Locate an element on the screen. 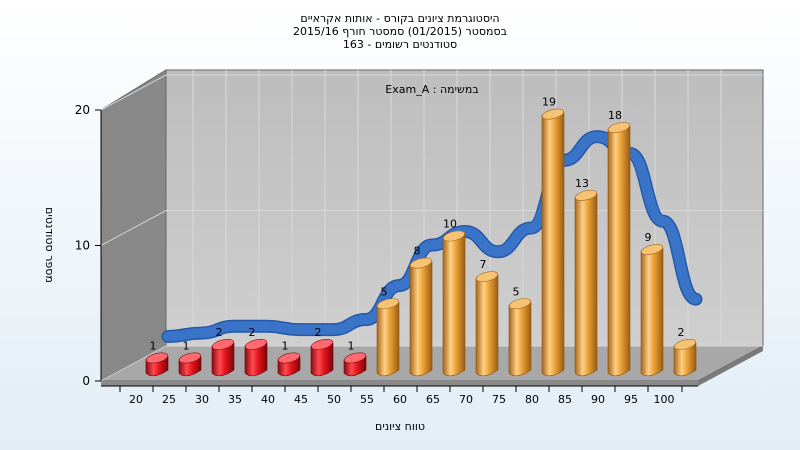 This screenshot has width=800, height=450. data-label: 7 is located at coordinates (483, 264).